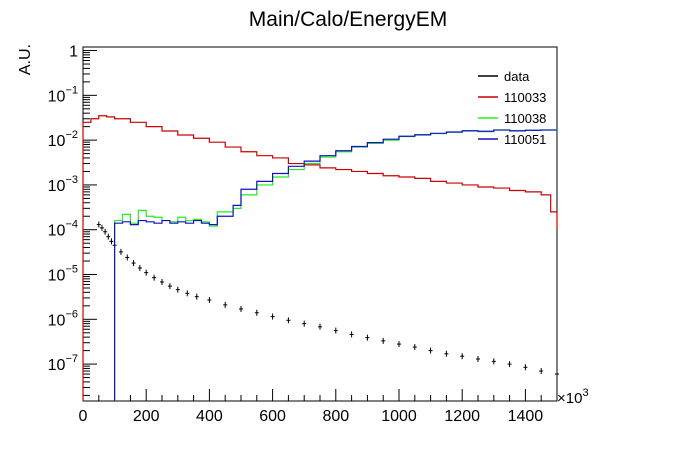  What do you see at coordinates (512, 108) in the screenshot?
I see `legend: data 110033 110038 110051` at bounding box center [512, 108].